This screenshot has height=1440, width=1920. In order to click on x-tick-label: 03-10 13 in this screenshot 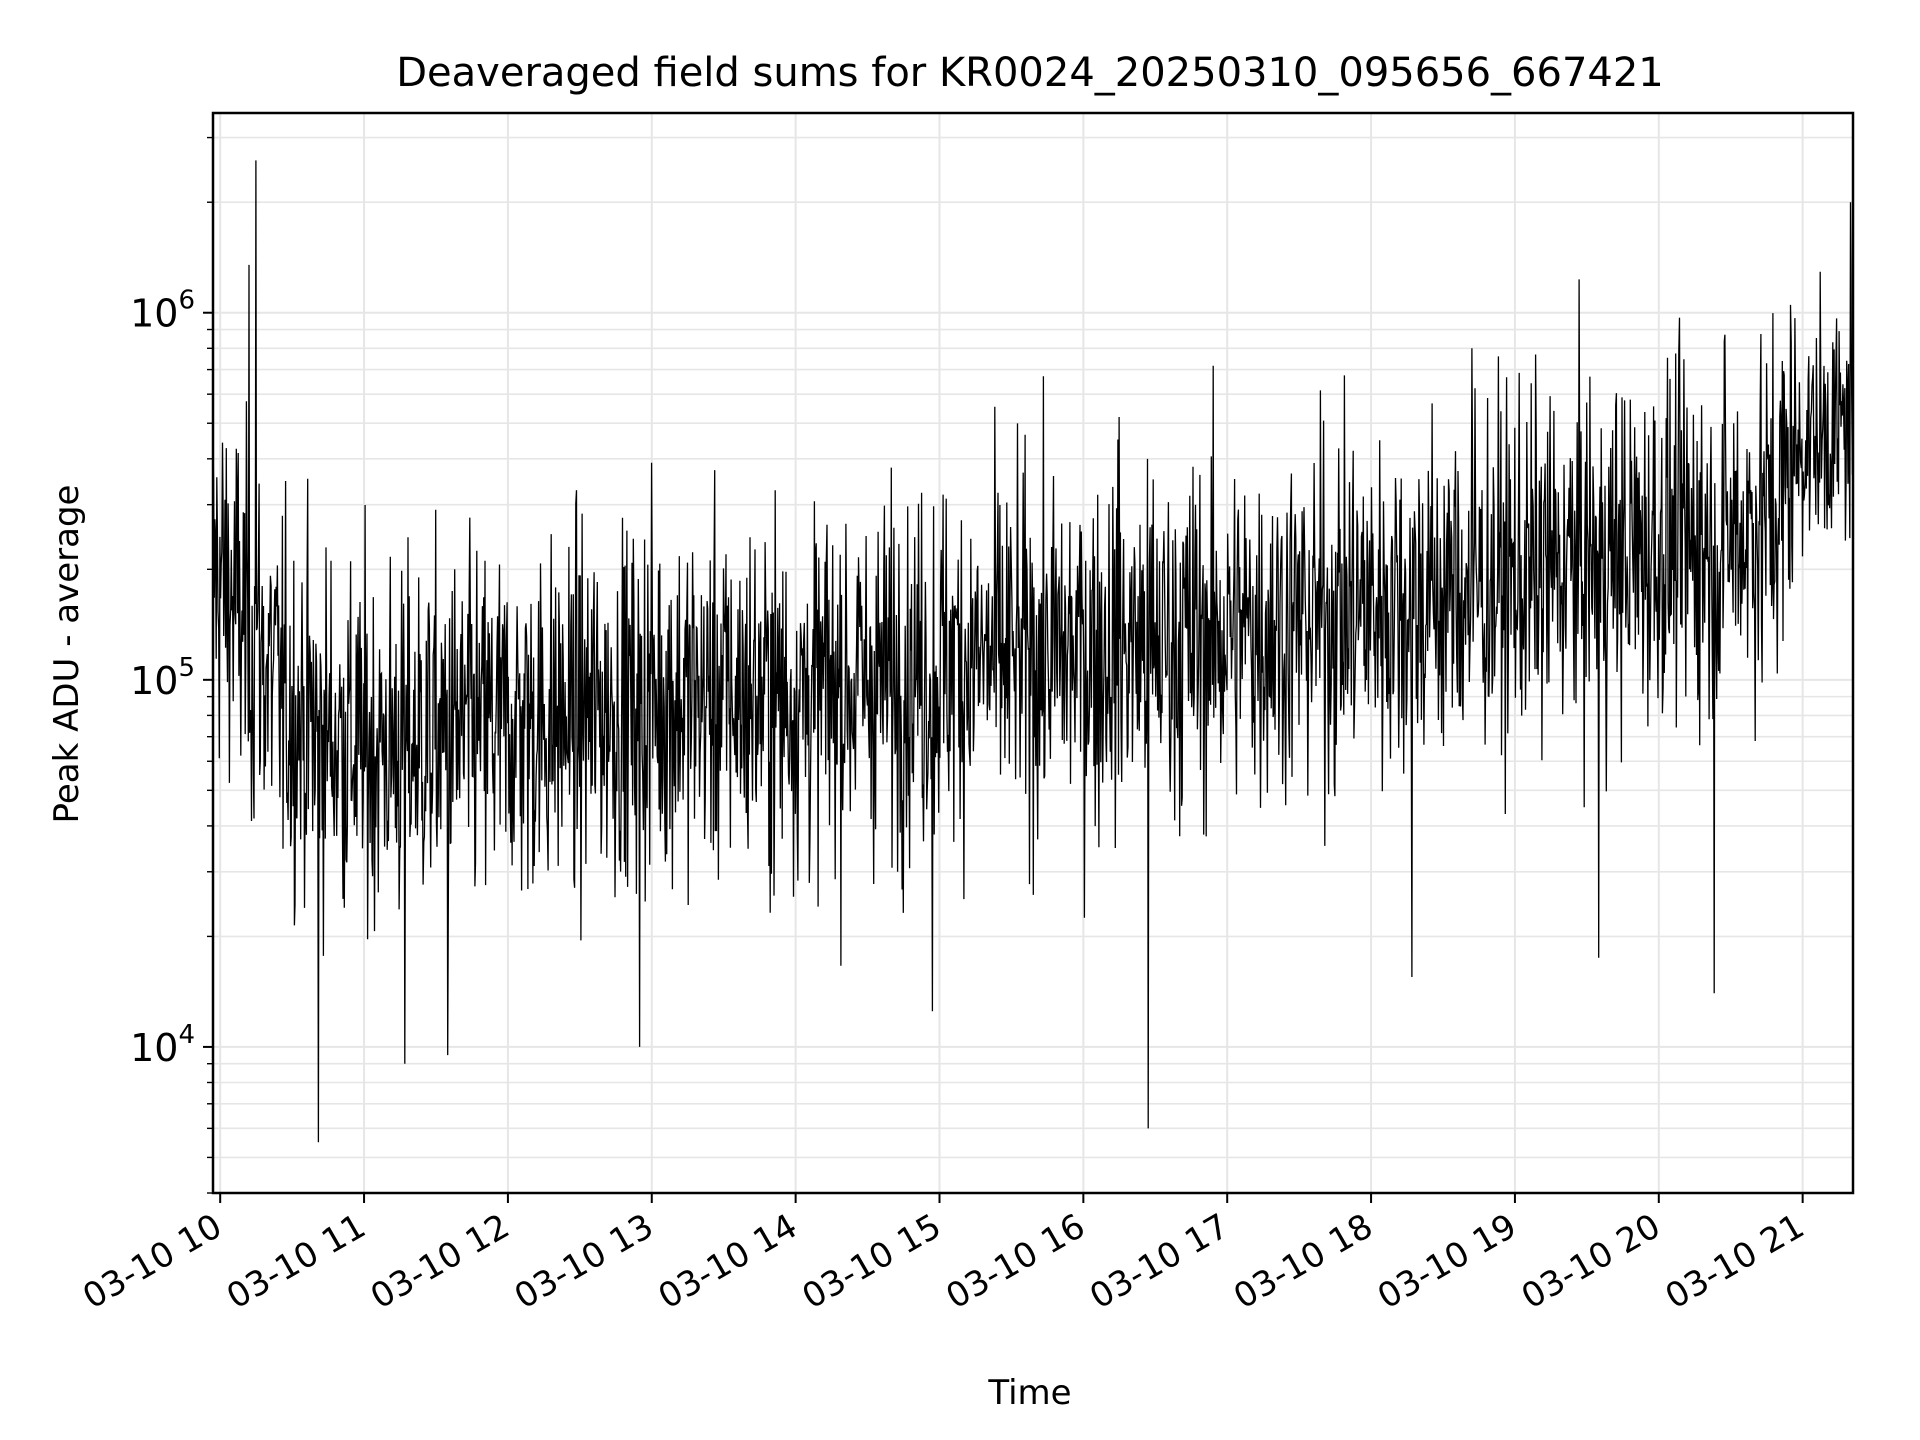, I will do `click(584, 1261)`.